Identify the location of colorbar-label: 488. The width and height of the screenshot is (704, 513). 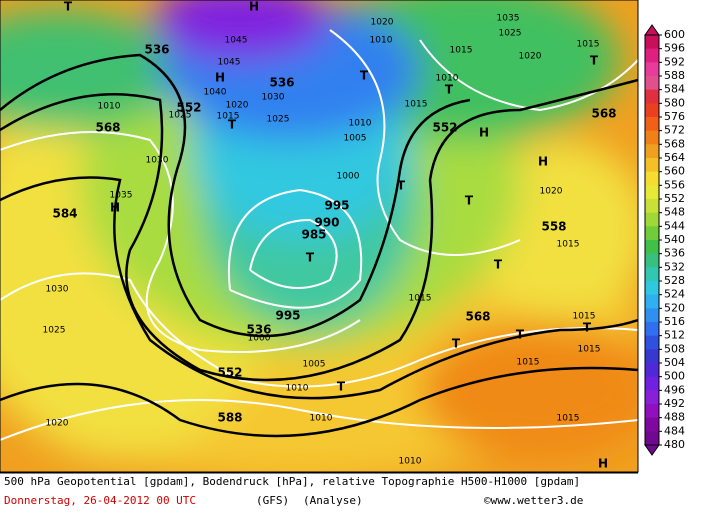
(674, 417).